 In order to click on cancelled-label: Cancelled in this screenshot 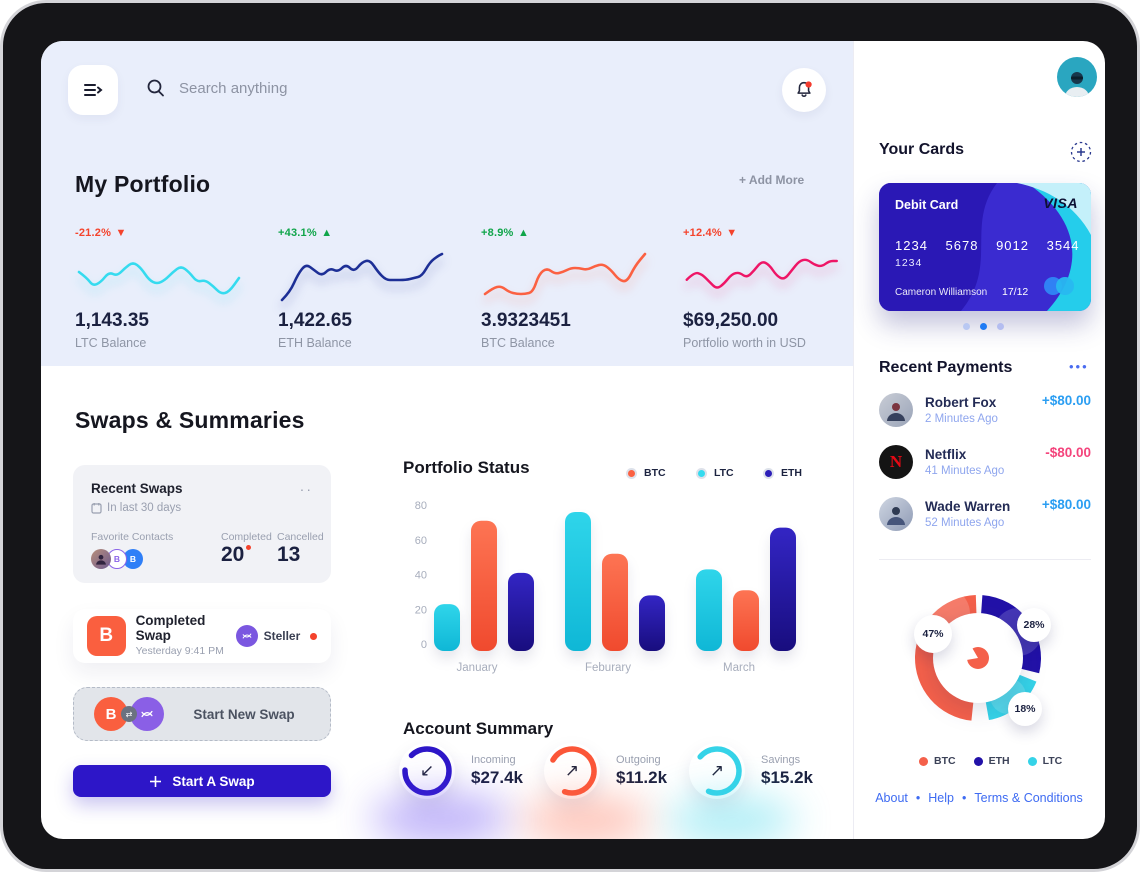, I will do `click(300, 537)`.